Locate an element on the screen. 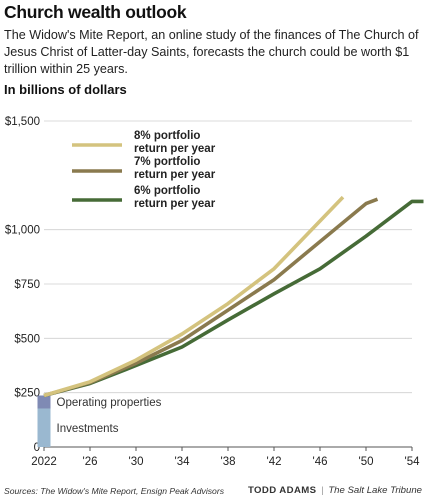 This screenshot has width=427, height=500. y-tick-label: 0 is located at coordinates (37, 448).